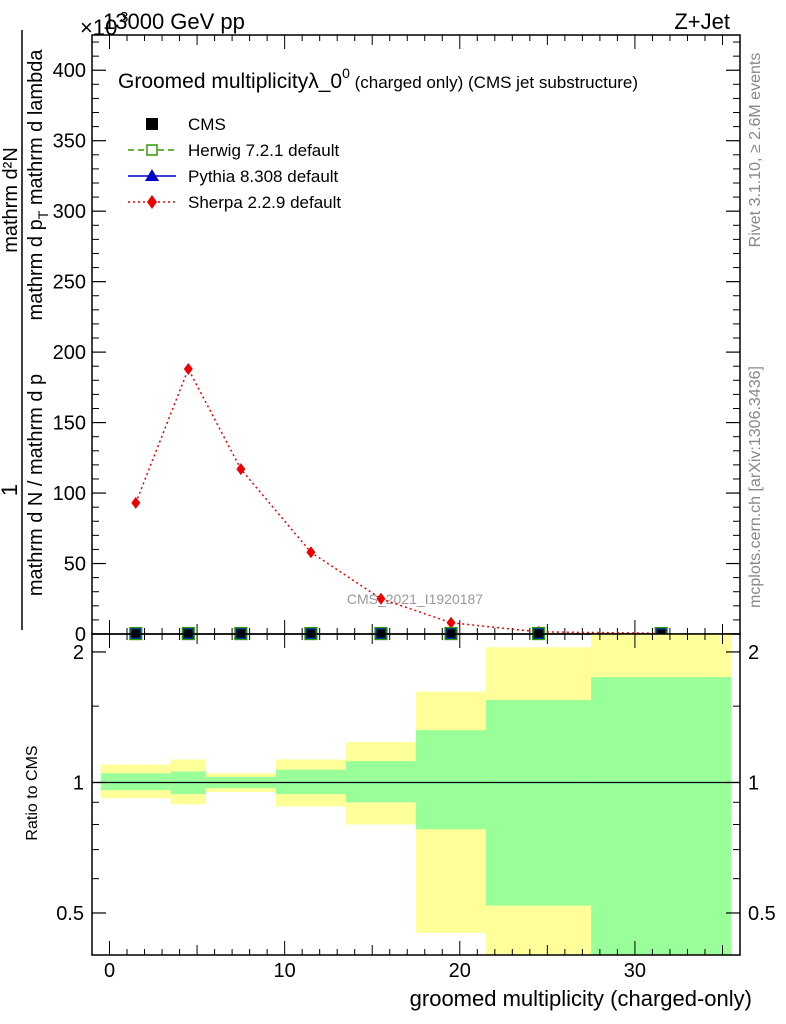 This screenshot has width=786, height=1024. I want to click on exponent-label: ×10, so click(98, 27).